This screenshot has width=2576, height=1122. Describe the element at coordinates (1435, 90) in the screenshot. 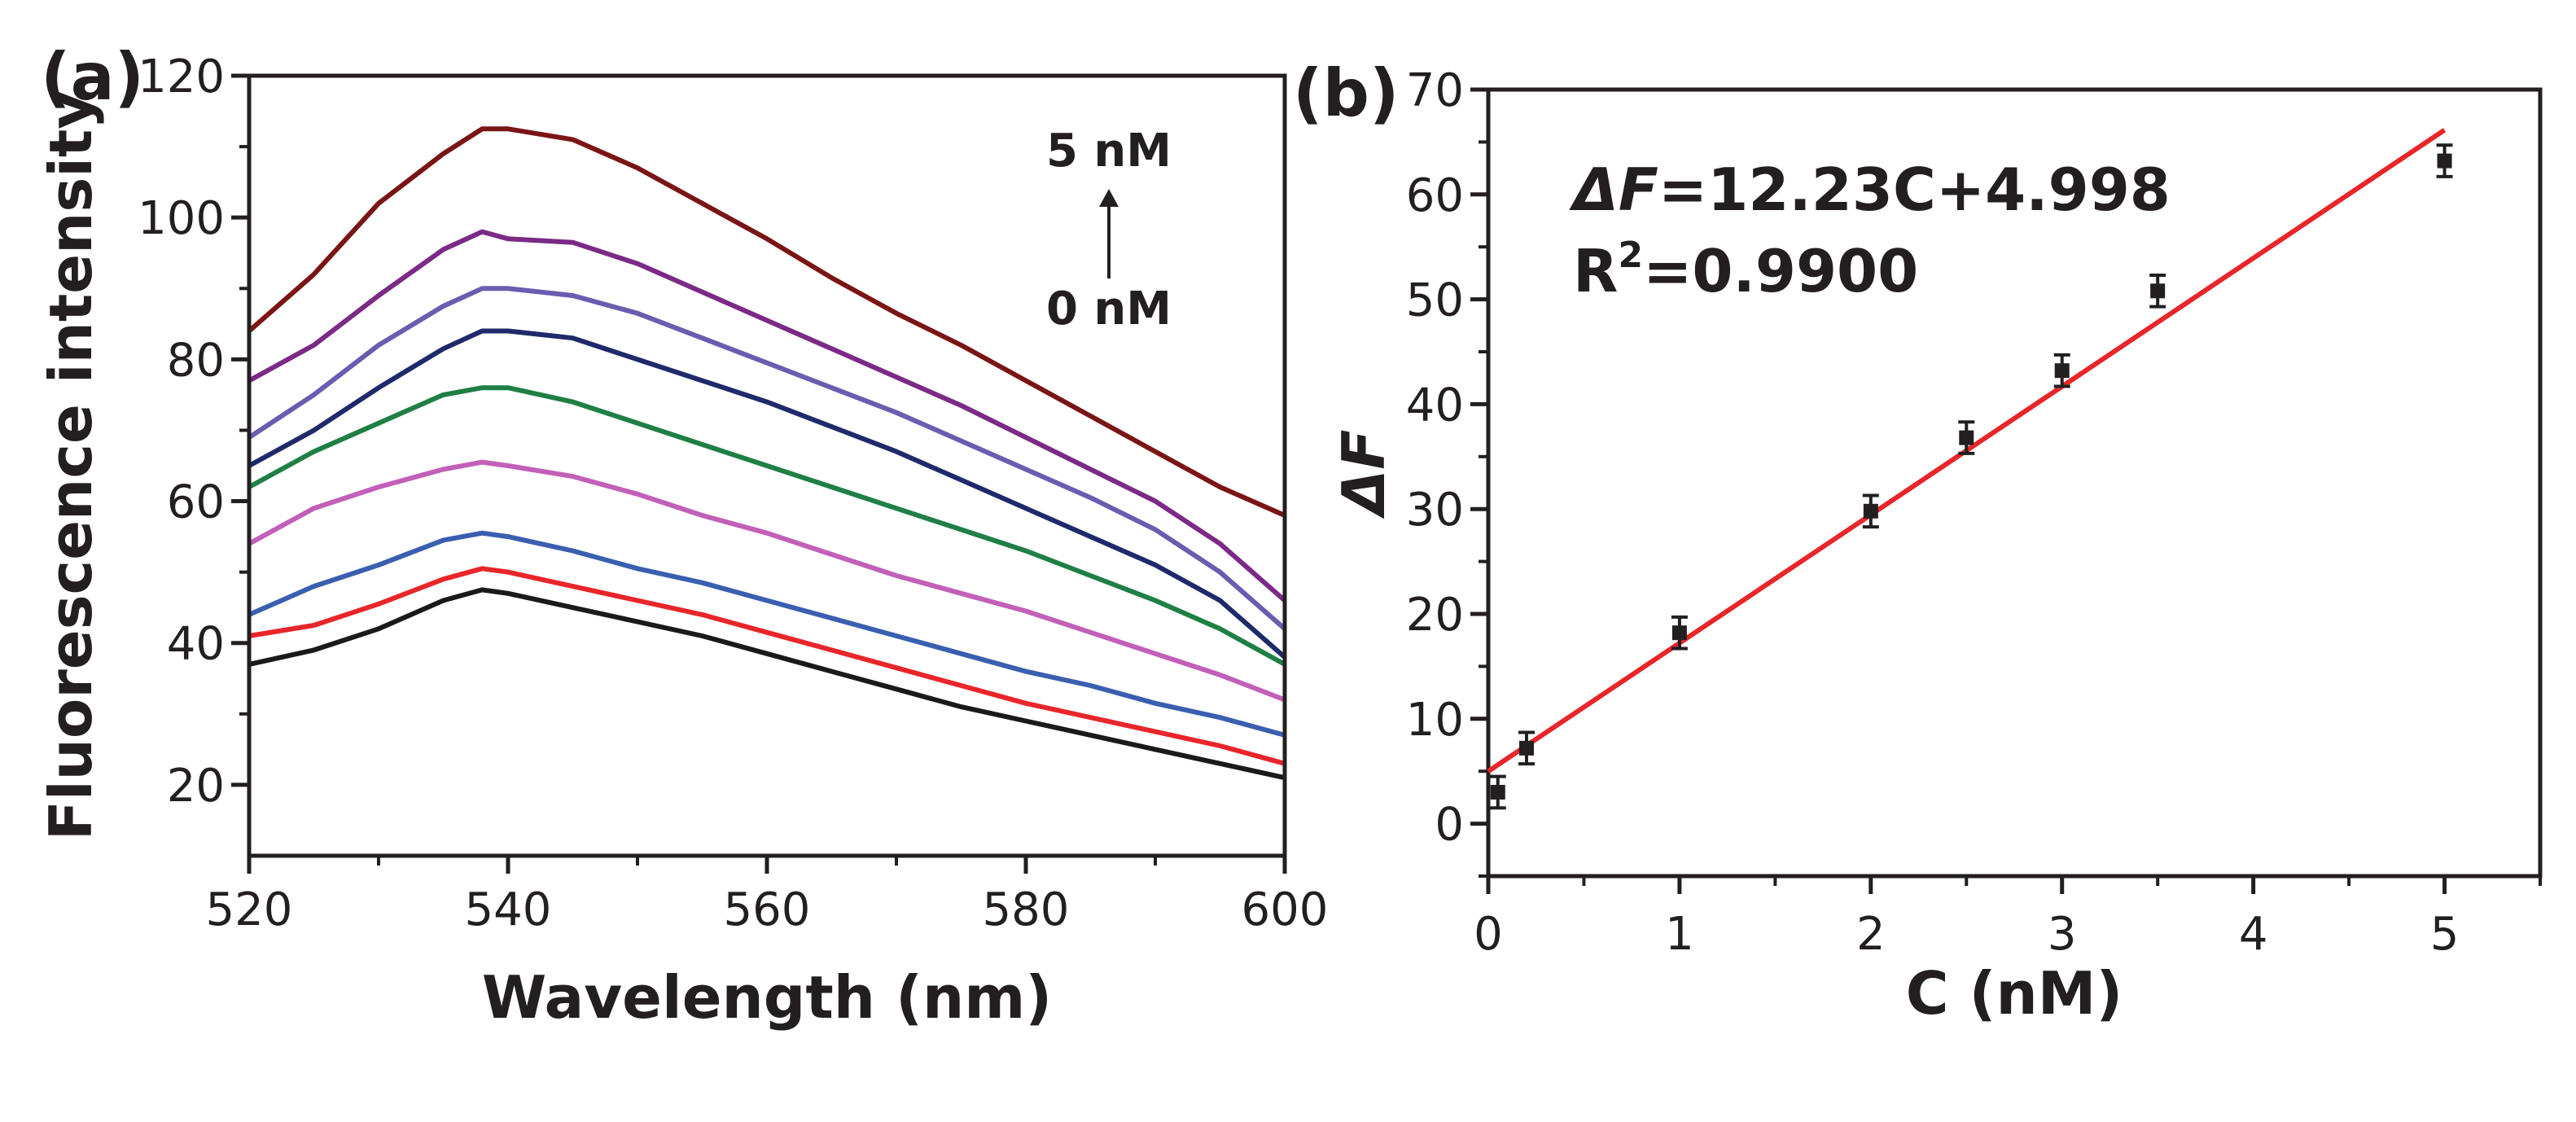

I see `b-y-tick-label: 70` at that location.